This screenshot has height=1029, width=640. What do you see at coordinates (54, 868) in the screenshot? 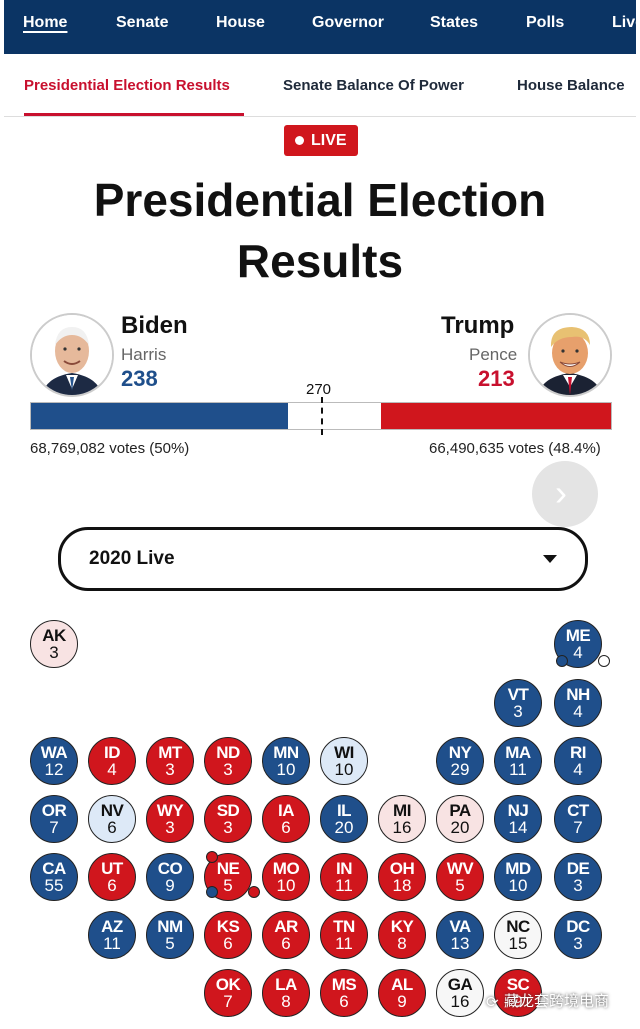
I see `state-abbr: CA` at bounding box center [54, 868].